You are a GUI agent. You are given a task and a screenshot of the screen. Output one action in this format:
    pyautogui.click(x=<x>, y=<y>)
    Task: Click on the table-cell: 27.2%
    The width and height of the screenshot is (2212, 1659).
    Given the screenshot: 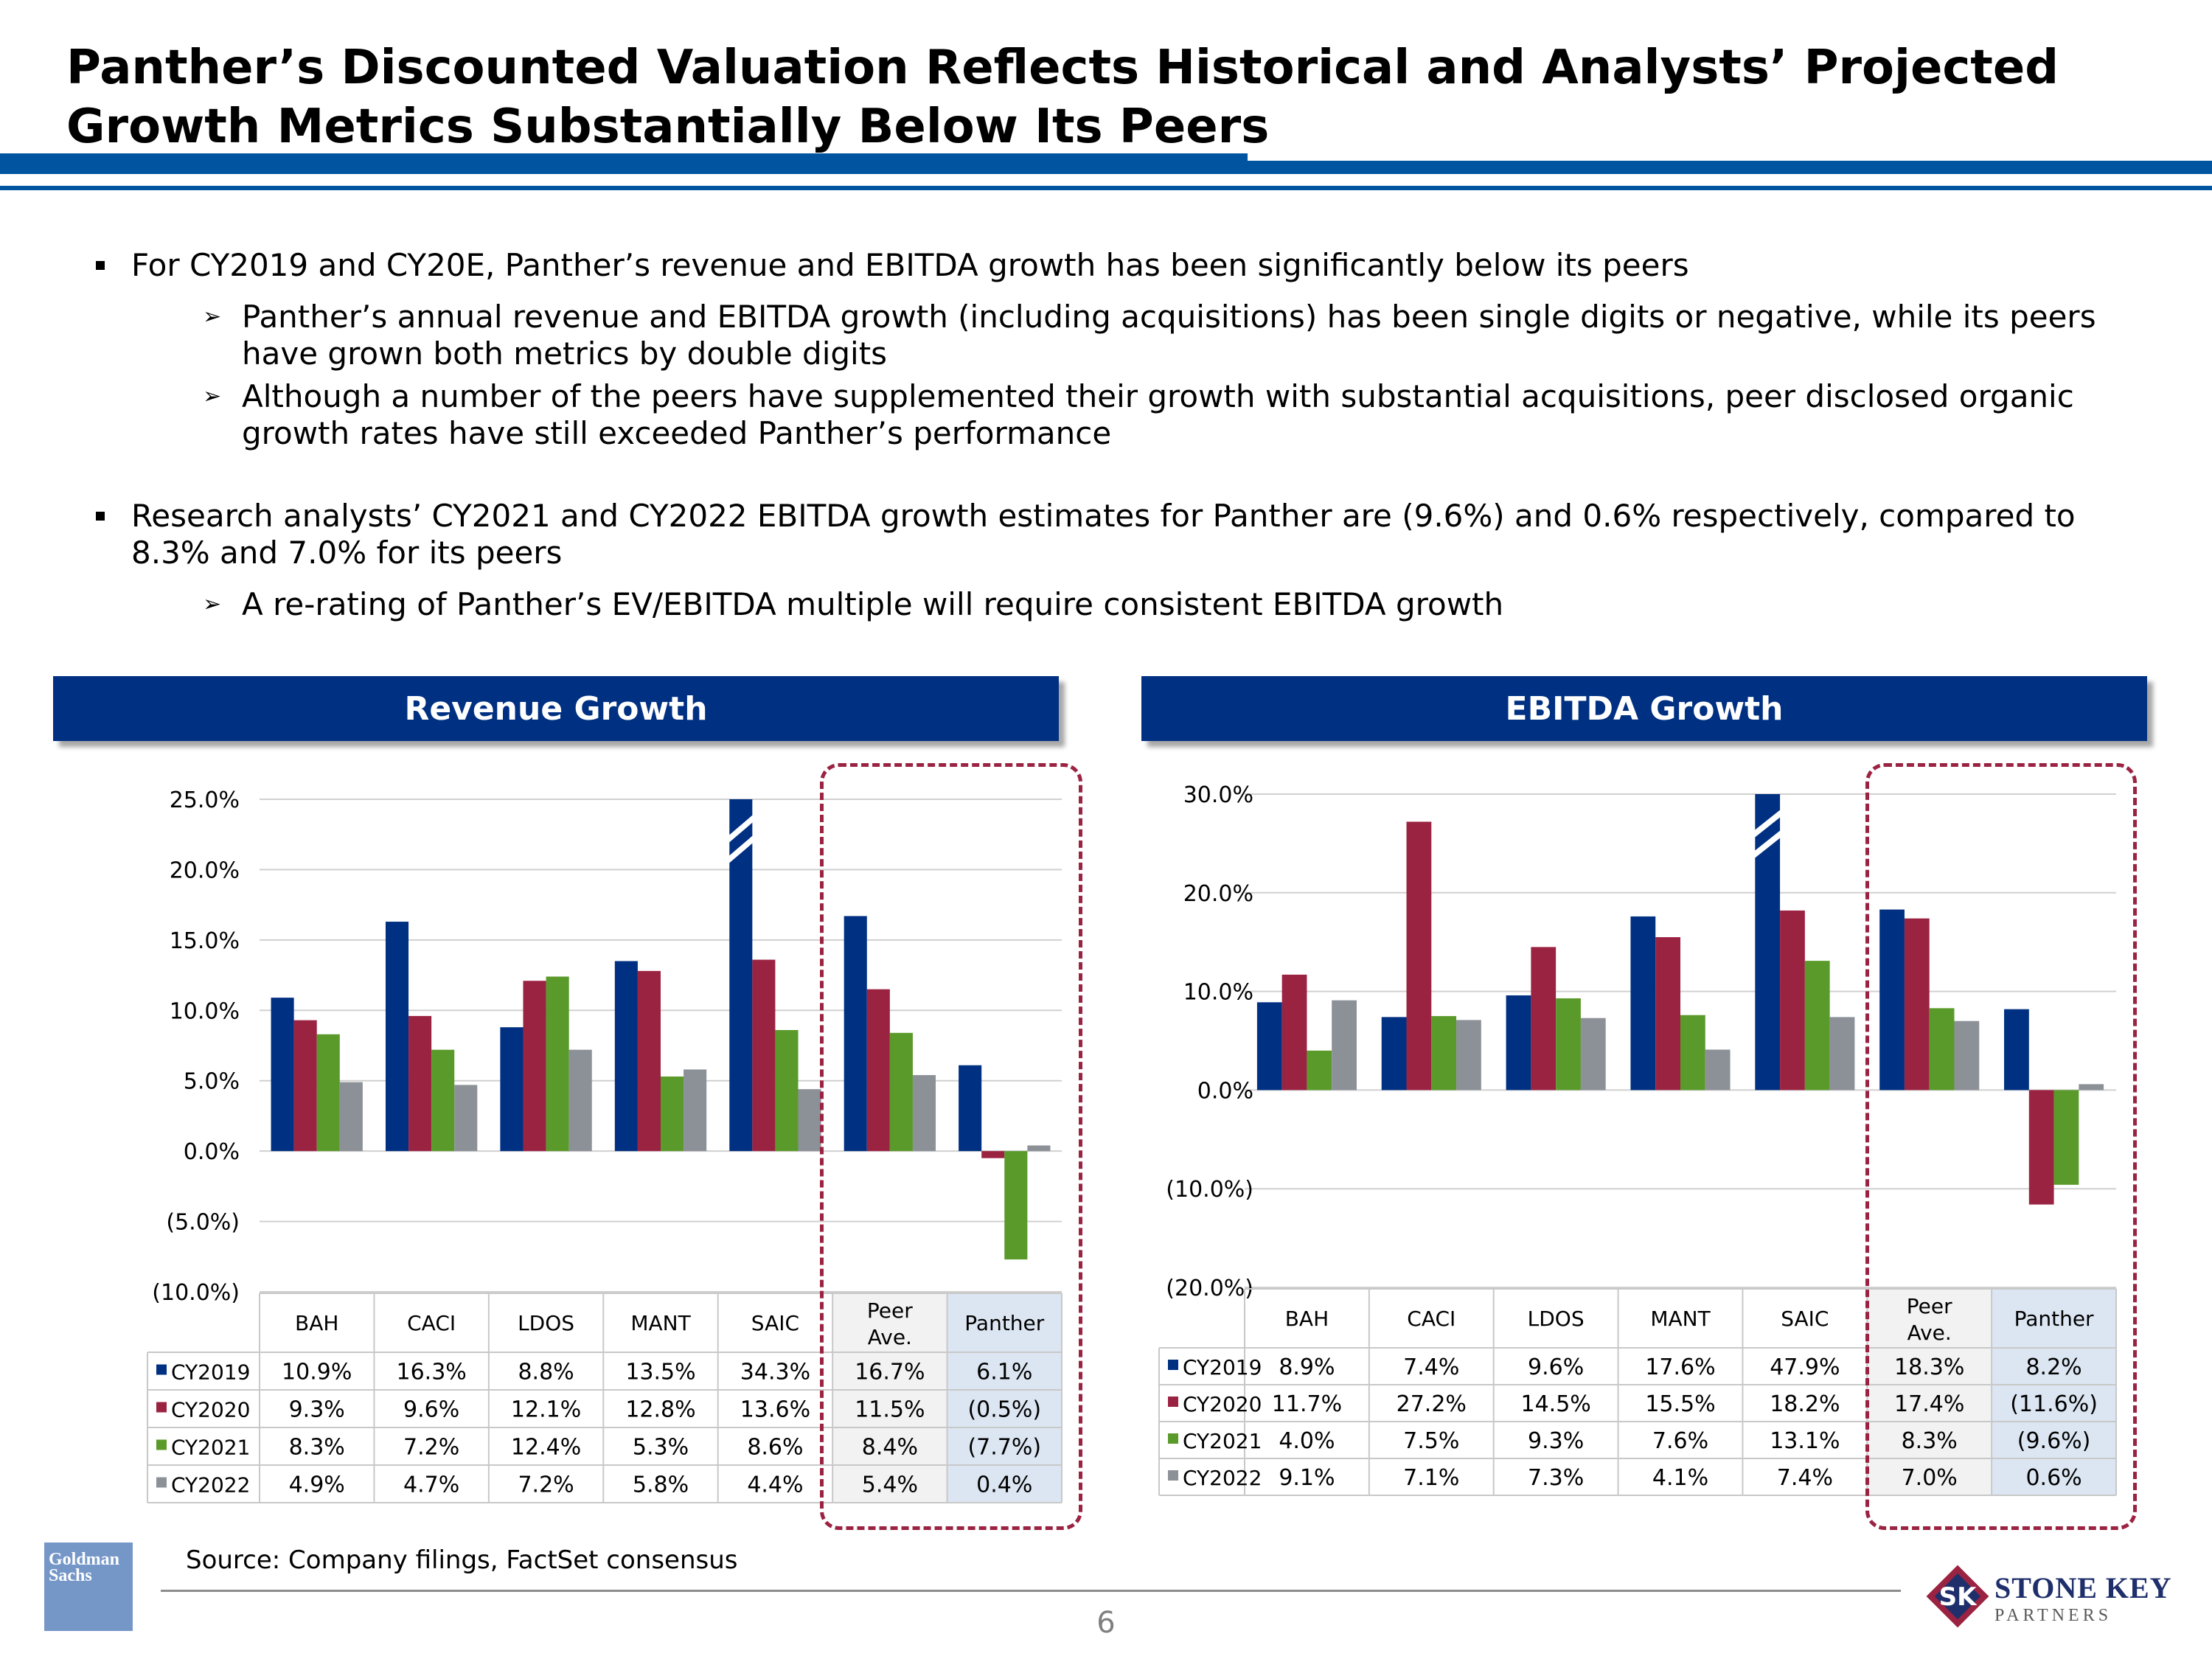 What is the action you would take?
    pyautogui.click(x=1432, y=1404)
    